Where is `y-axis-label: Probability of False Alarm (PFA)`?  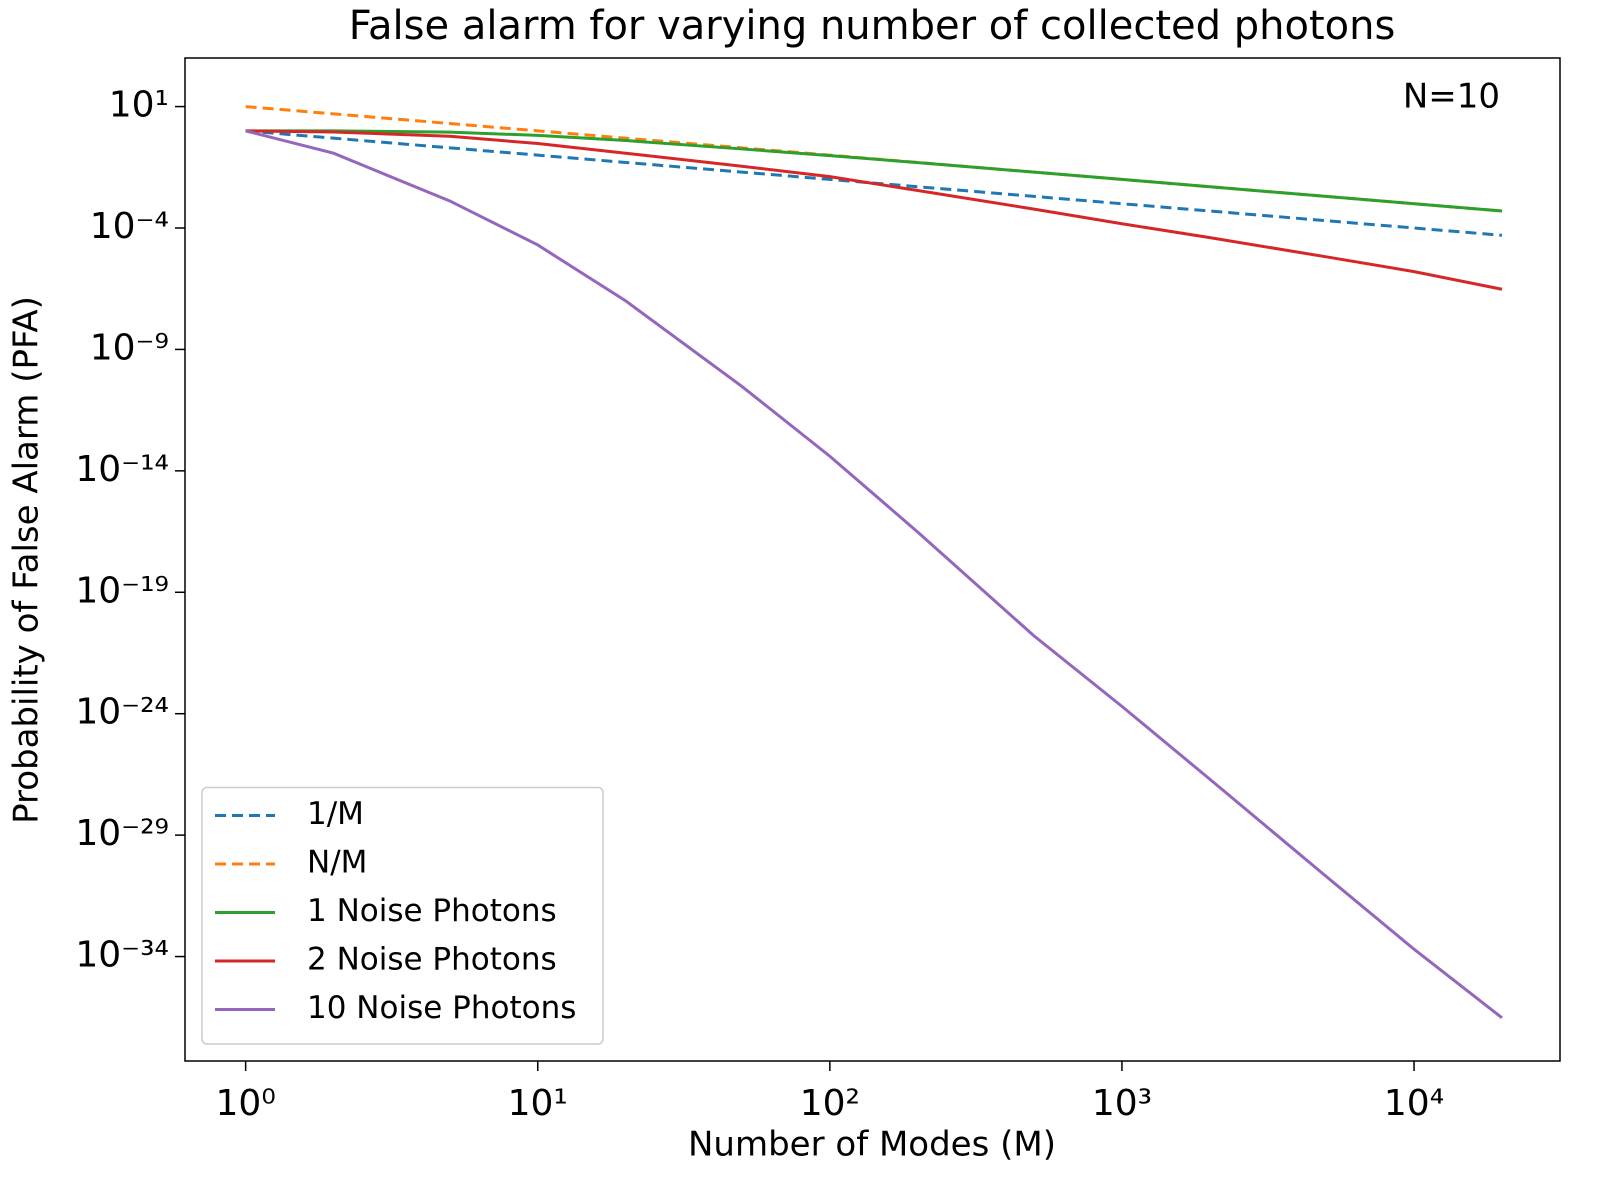 y-axis-label: Probability of False Alarm (PFA) is located at coordinates (27, 560).